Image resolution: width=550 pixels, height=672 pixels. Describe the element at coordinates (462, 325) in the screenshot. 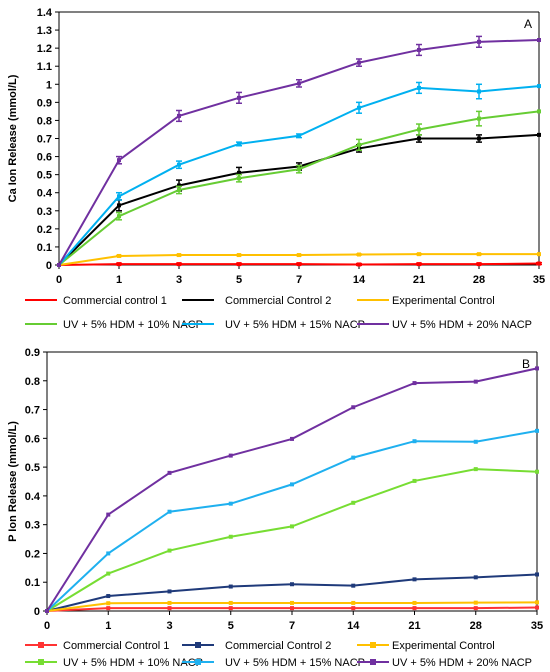

I see `legend-entry: UV + 5% HDM + 20% NACP` at that location.